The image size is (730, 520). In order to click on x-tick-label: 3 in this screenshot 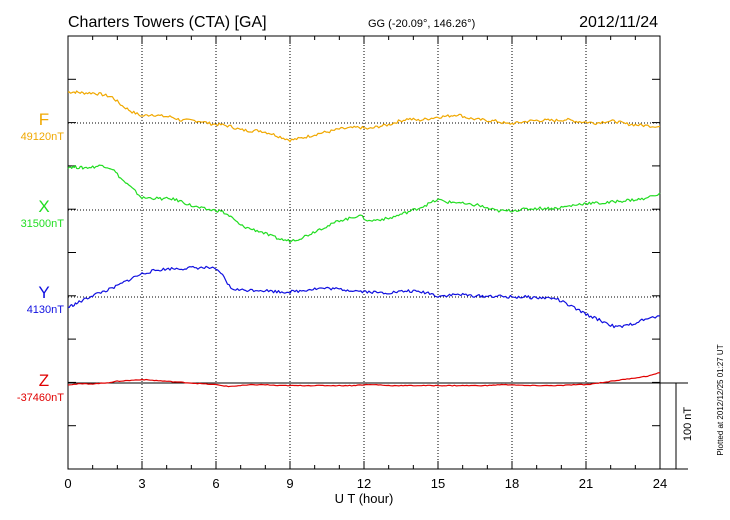, I will do `click(141, 483)`.